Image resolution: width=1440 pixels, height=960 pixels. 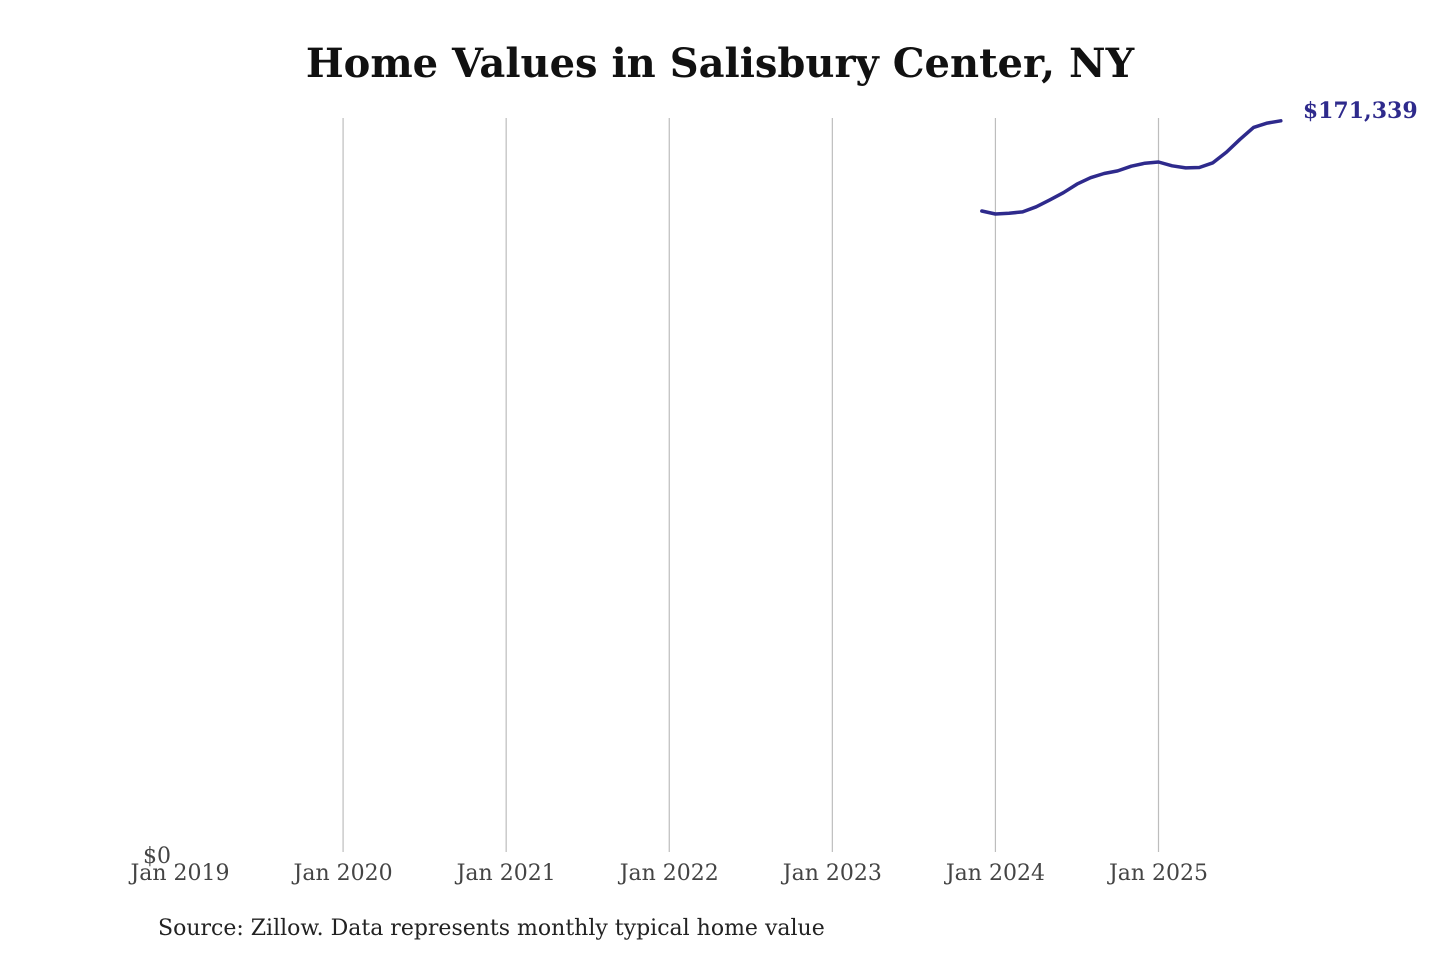 I want to click on series-line-home-value, so click(x=1131, y=167).